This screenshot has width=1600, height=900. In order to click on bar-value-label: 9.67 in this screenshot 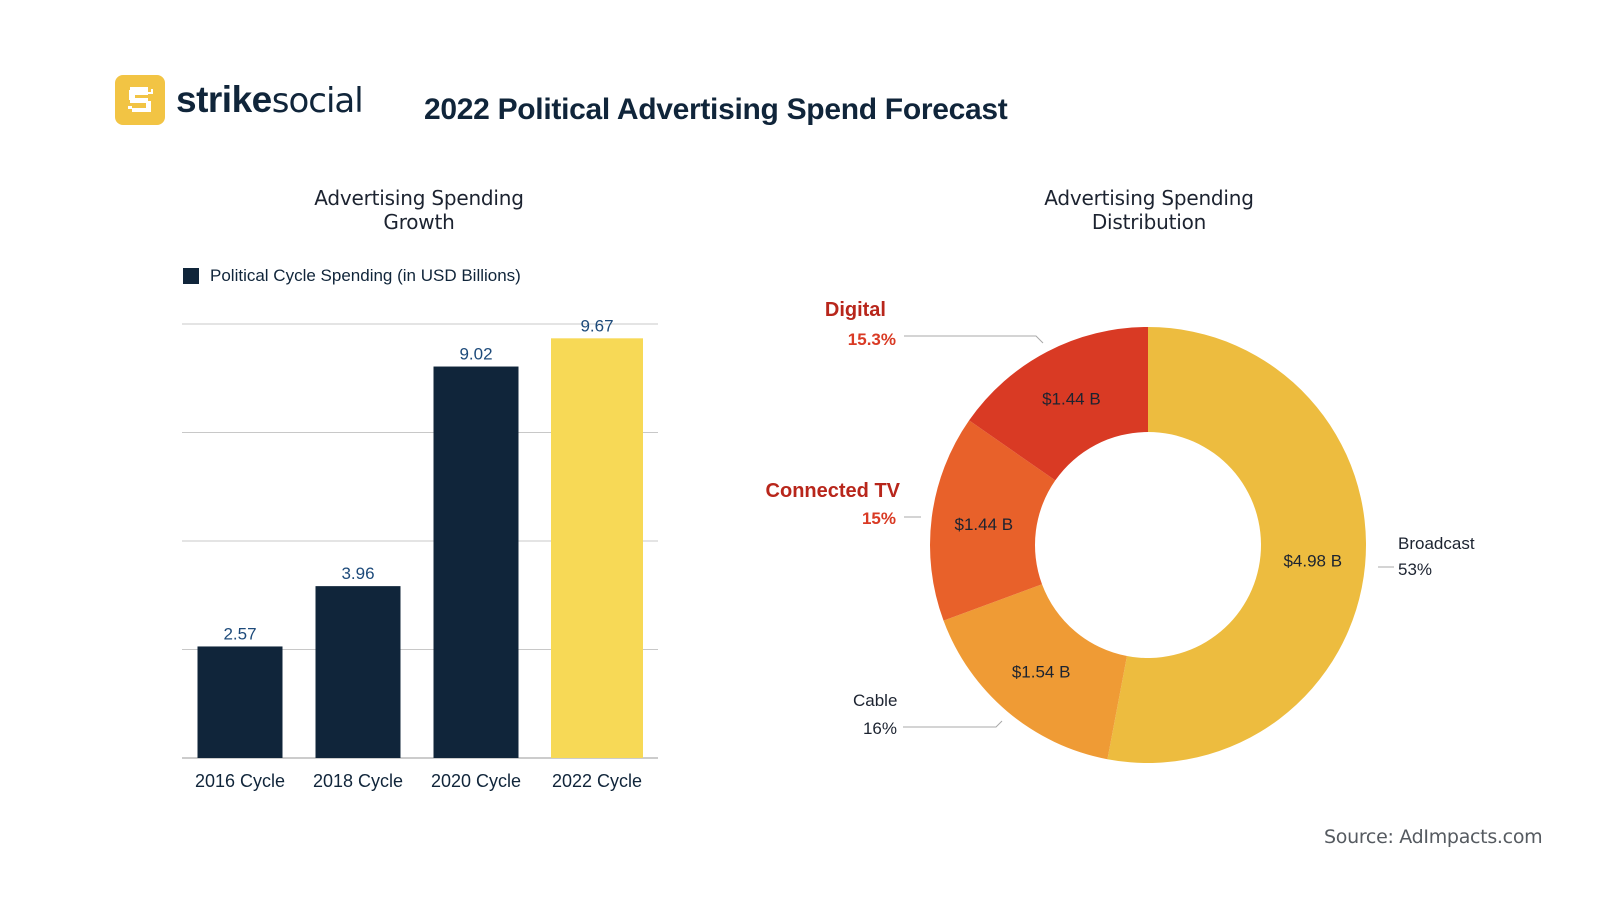, I will do `click(596, 325)`.